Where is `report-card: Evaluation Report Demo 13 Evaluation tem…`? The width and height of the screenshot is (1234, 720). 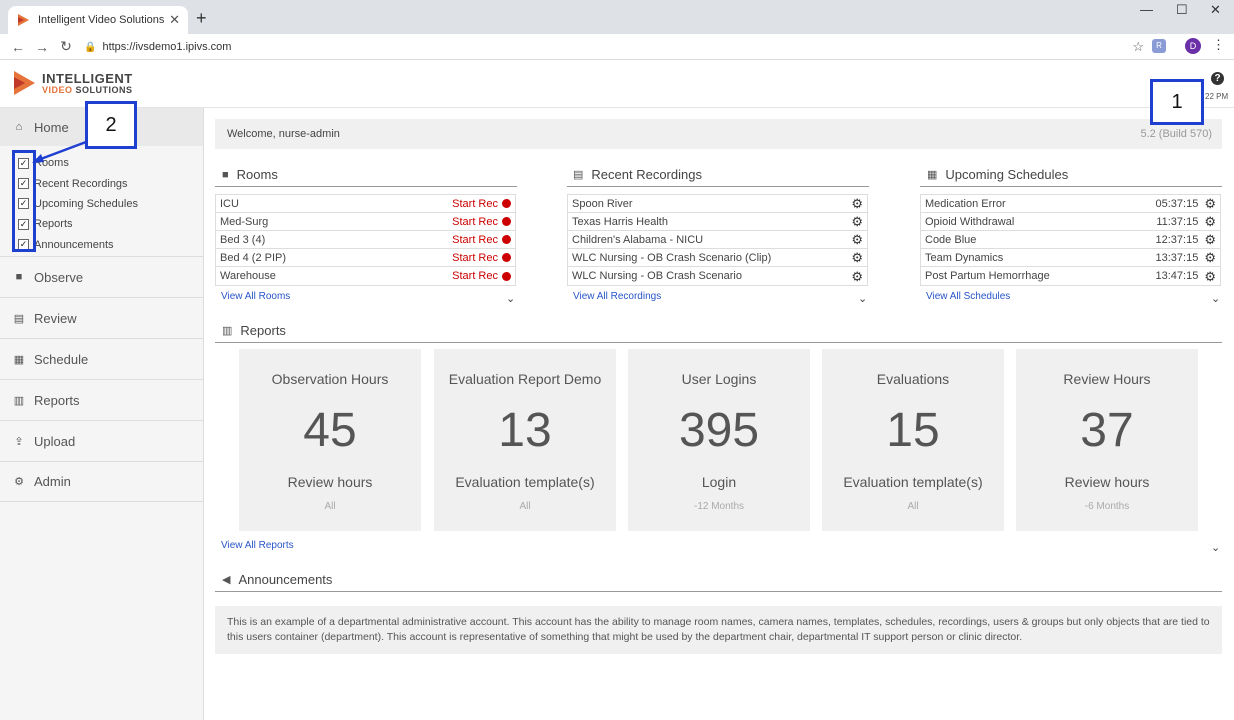
report-card: Evaluation Report Demo 13 Evaluation tem… is located at coordinates (525, 440).